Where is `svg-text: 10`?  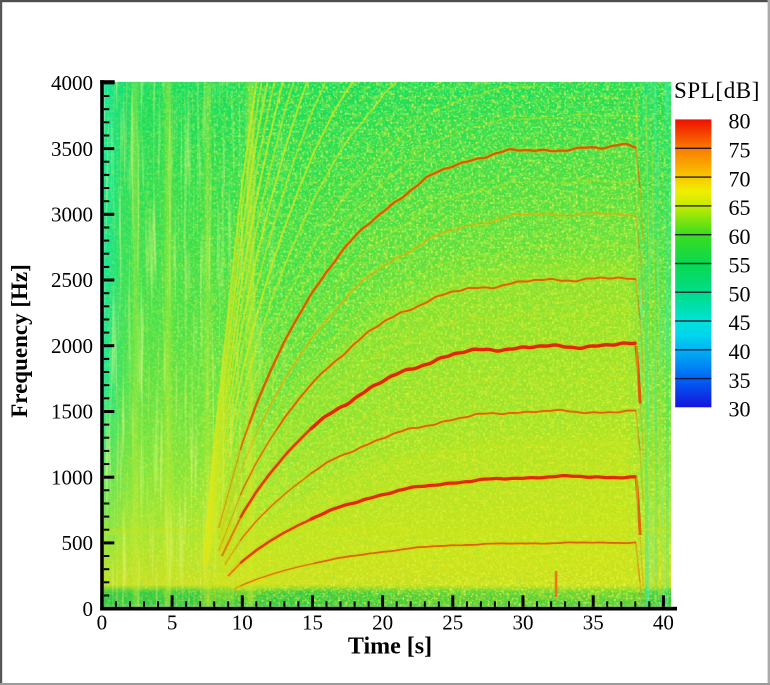
svg-text: 10 is located at coordinates (242, 623).